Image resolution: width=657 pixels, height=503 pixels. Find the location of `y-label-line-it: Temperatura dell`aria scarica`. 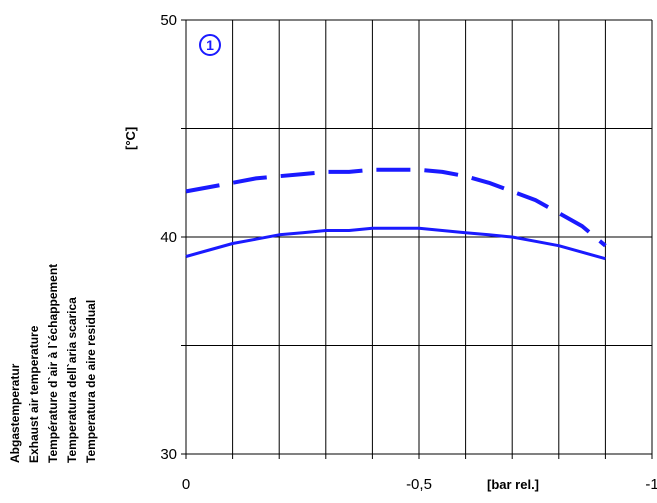

y-label-line-it: Temperatura dell`aria scarica is located at coordinates (72, 380).